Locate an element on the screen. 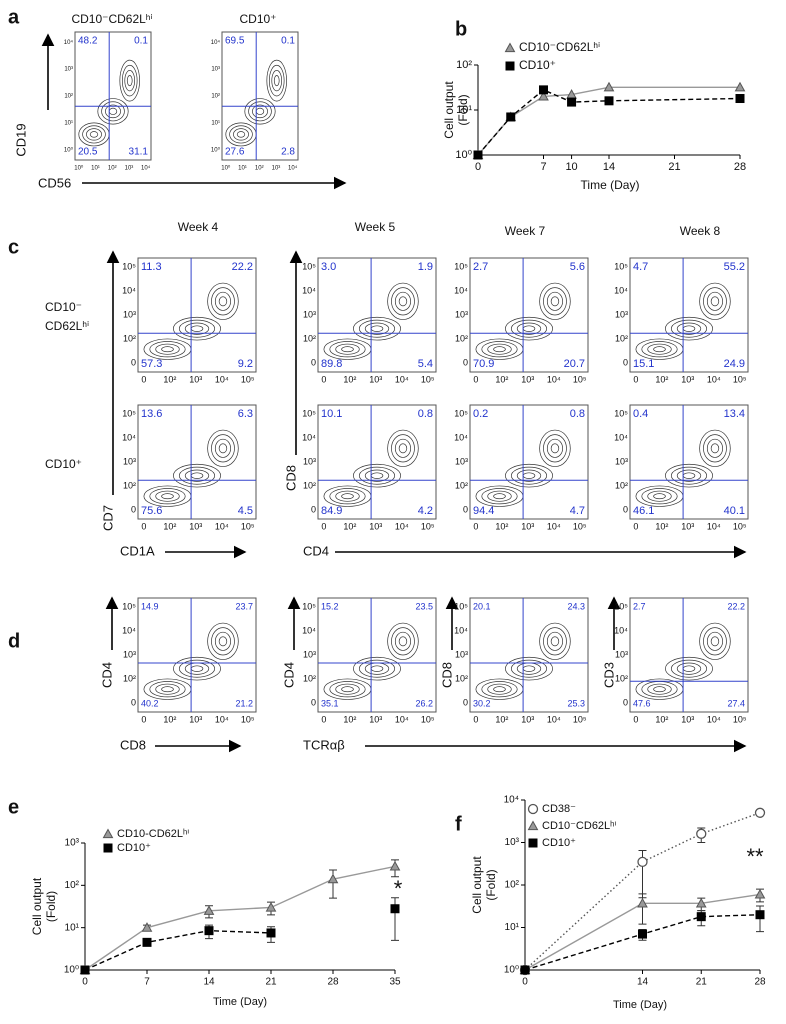 The height and width of the screenshot is (1024, 786). quadrant-value: 27.6 is located at coordinates (235, 152).